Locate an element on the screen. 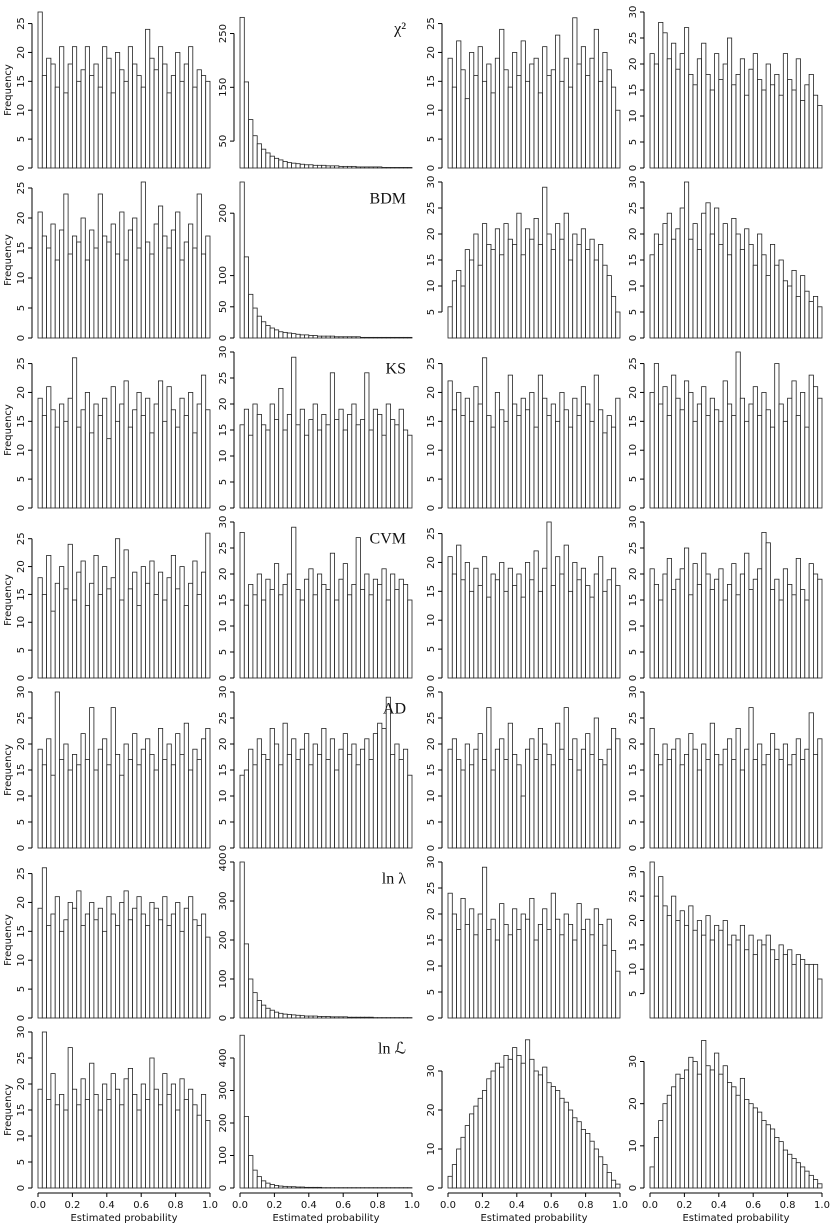  y-axis-label: Frequency is located at coordinates (8, 1110).